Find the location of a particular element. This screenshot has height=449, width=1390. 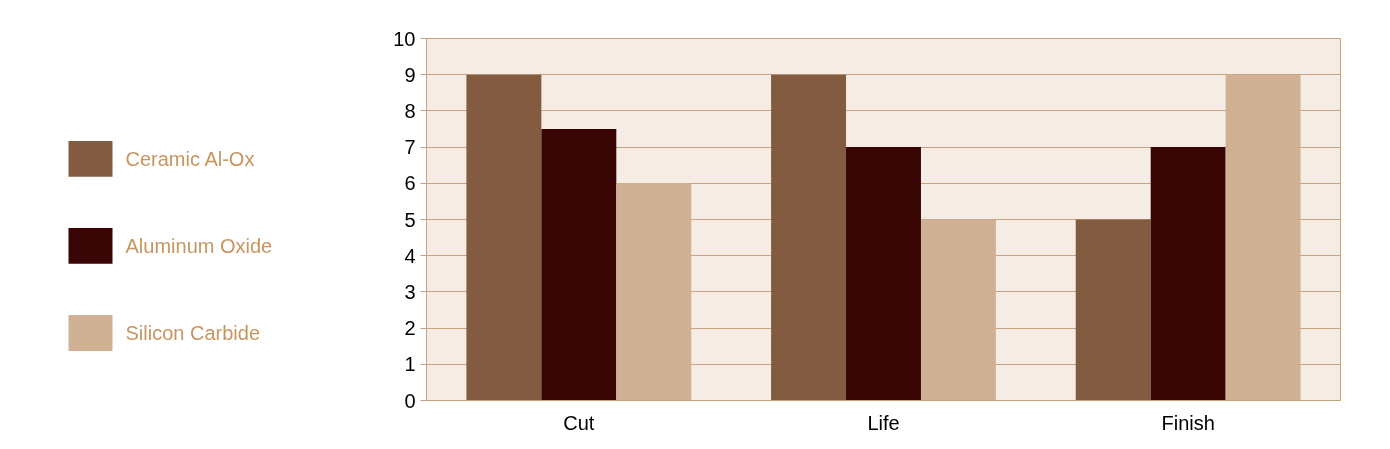

y-tick-label: 7 is located at coordinates (410, 147).